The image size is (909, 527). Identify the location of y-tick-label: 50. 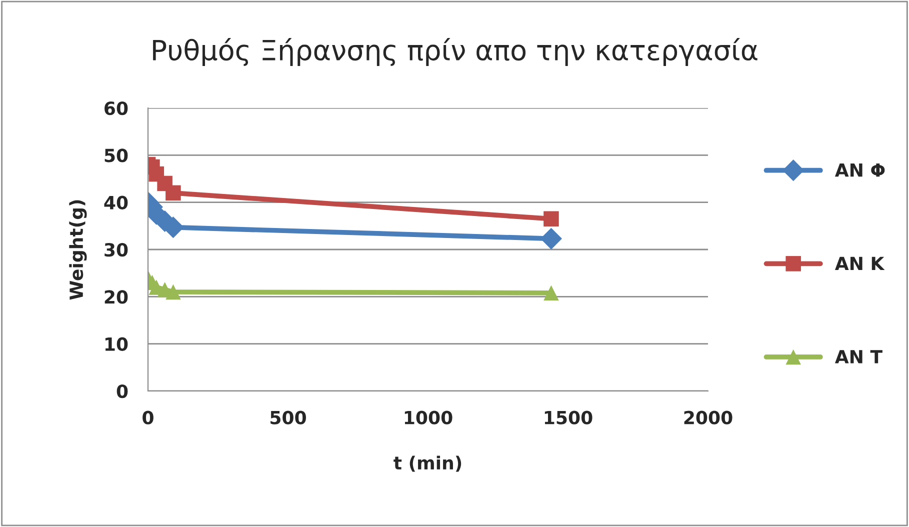
(116, 155).